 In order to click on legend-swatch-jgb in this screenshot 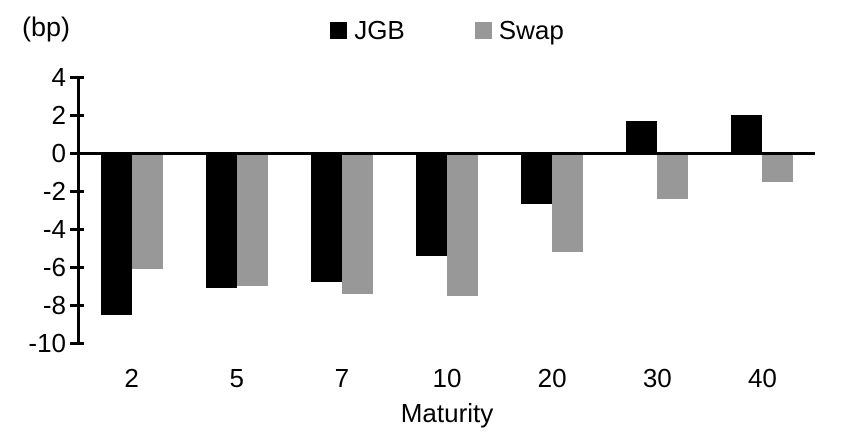, I will do `click(339, 30)`.